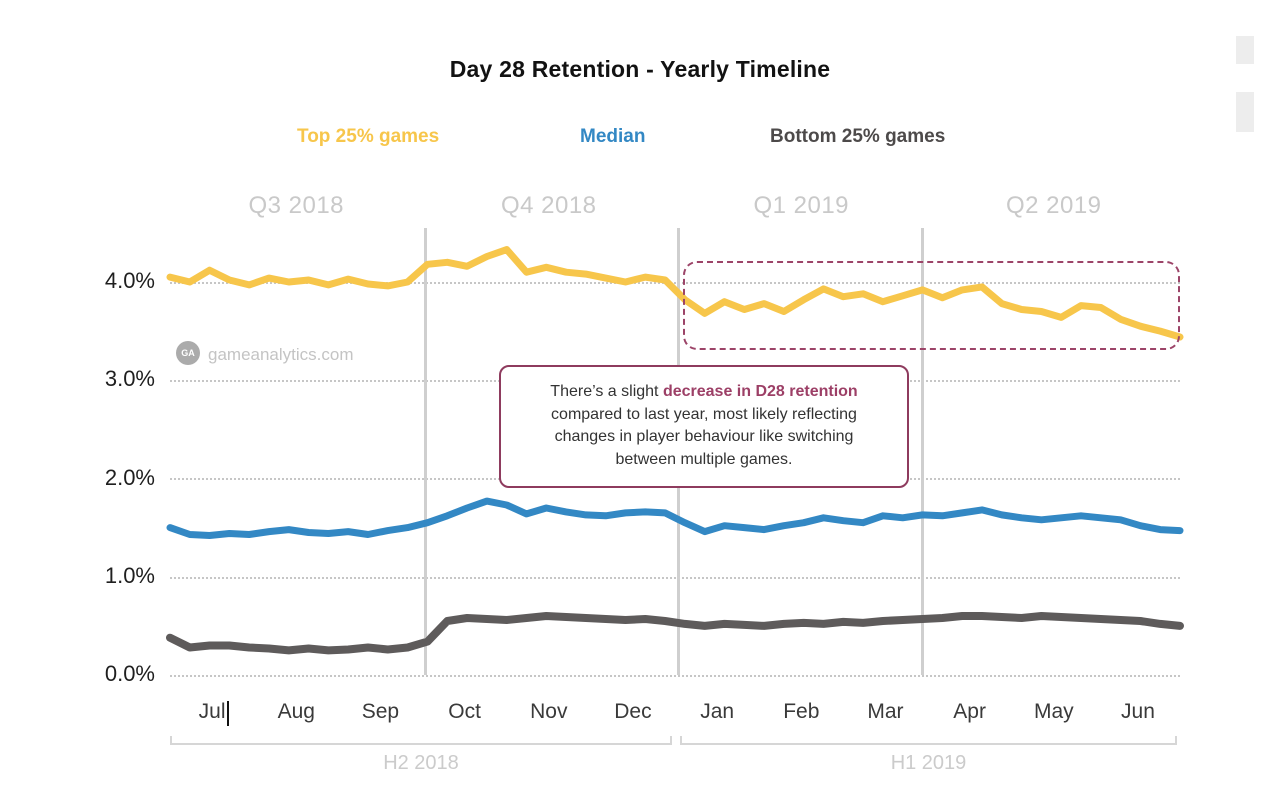  What do you see at coordinates (922, 451) in the screenshot?
I see `quarter-separator-apr` at bounding box center [922, 451].